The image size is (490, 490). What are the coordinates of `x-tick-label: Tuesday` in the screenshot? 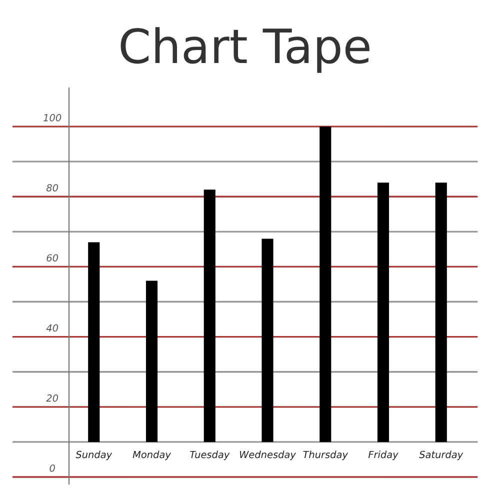 It's located at (210, 455).